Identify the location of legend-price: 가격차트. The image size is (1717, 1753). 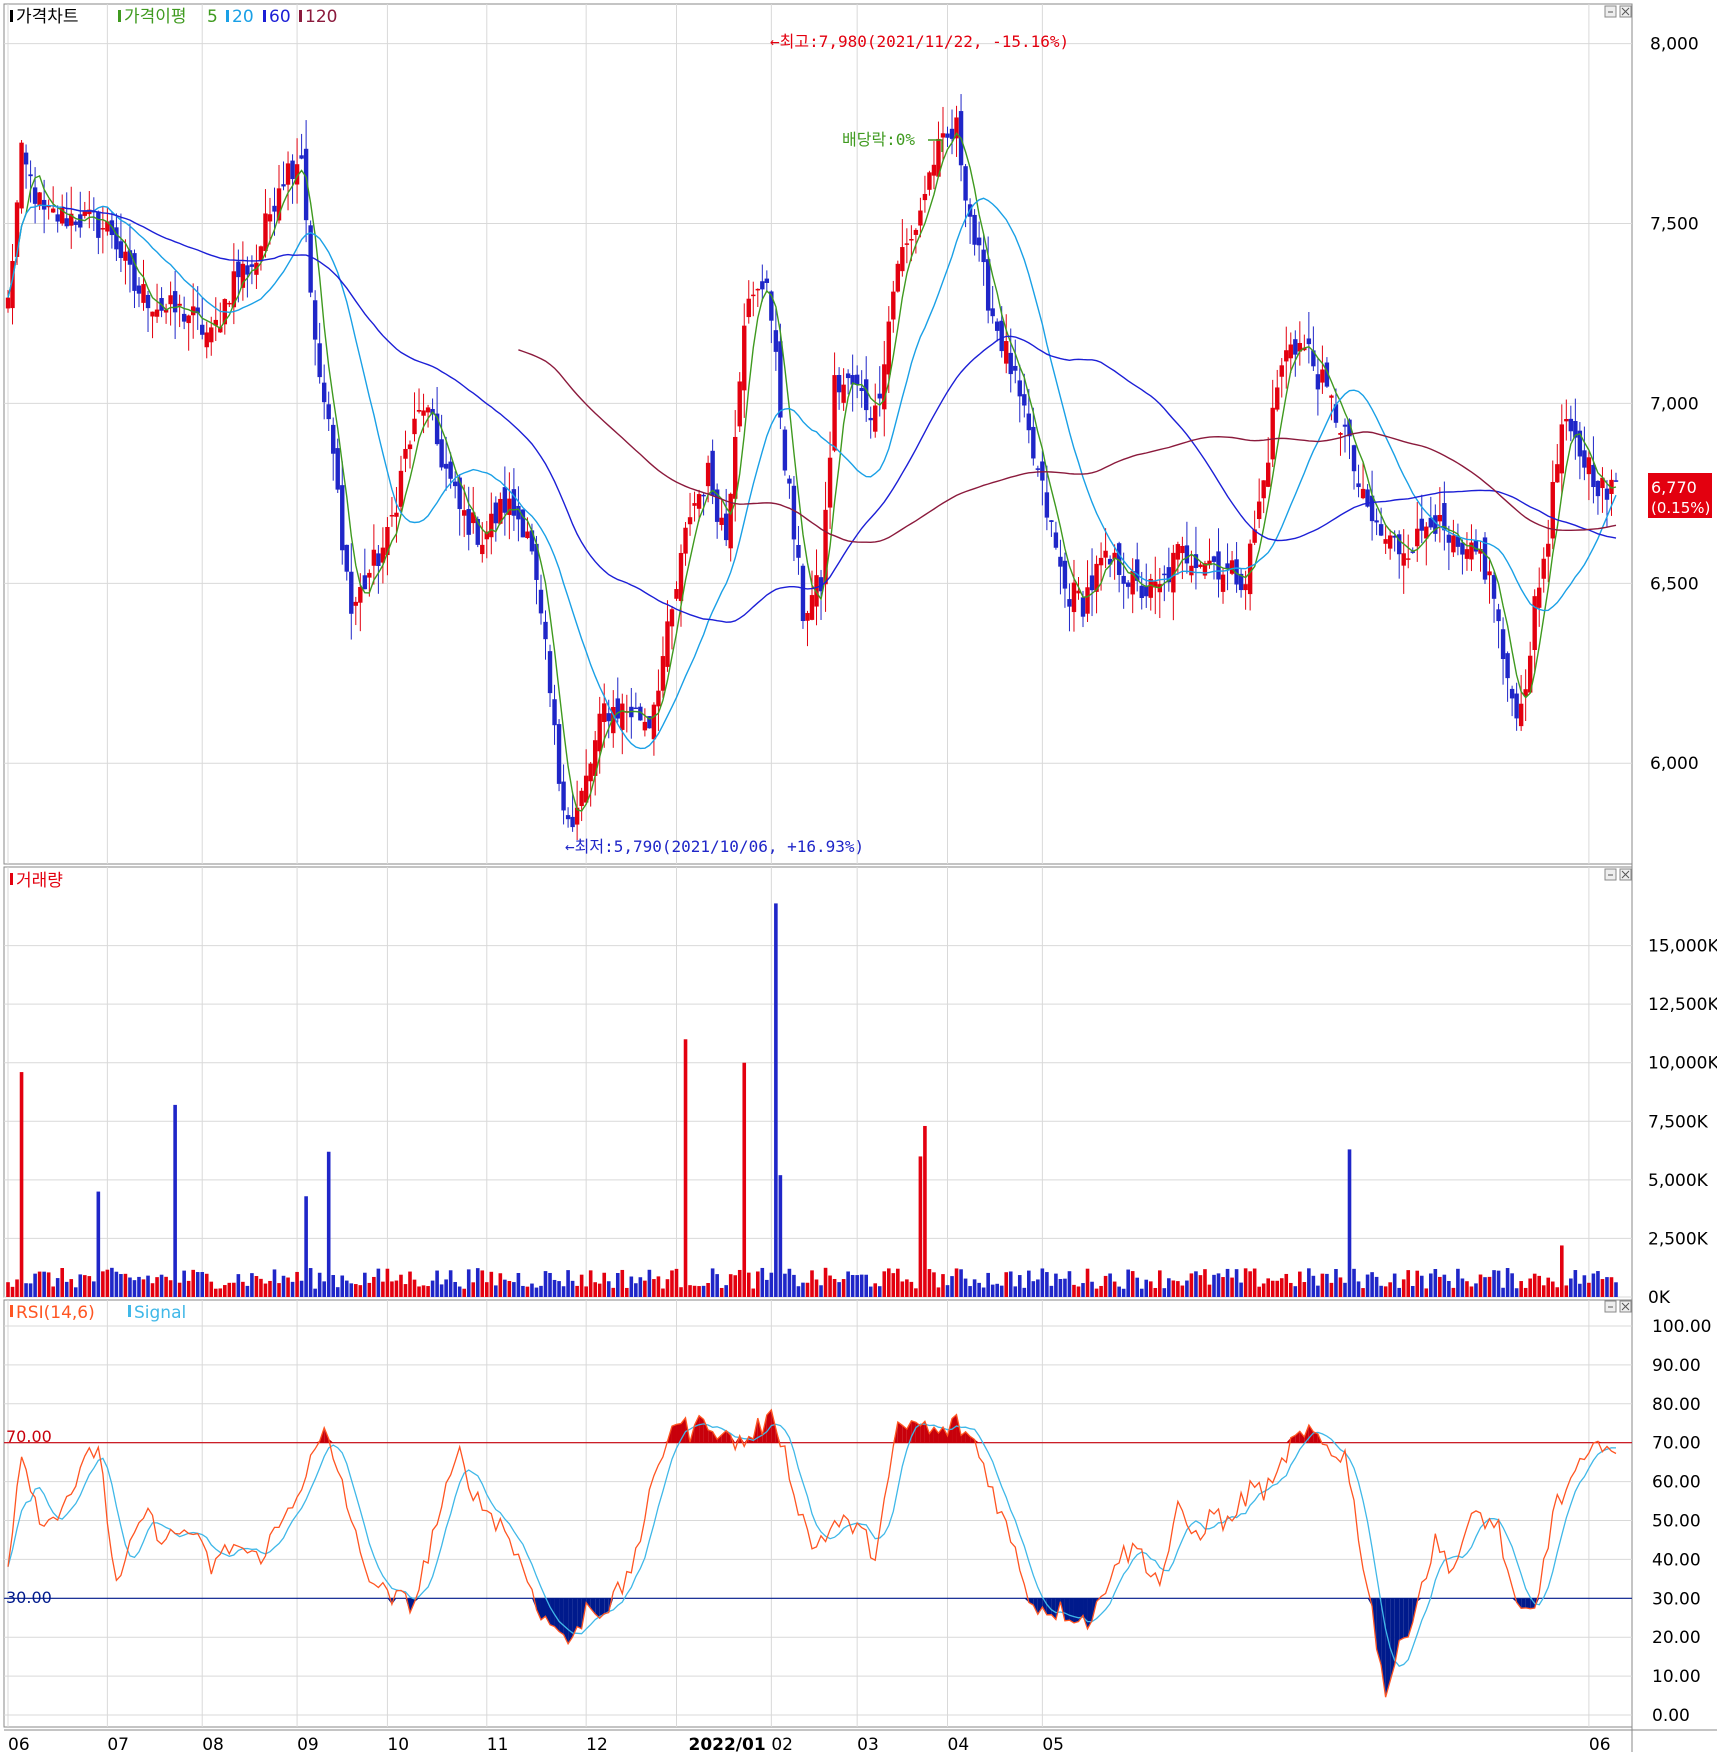
(47, 17).